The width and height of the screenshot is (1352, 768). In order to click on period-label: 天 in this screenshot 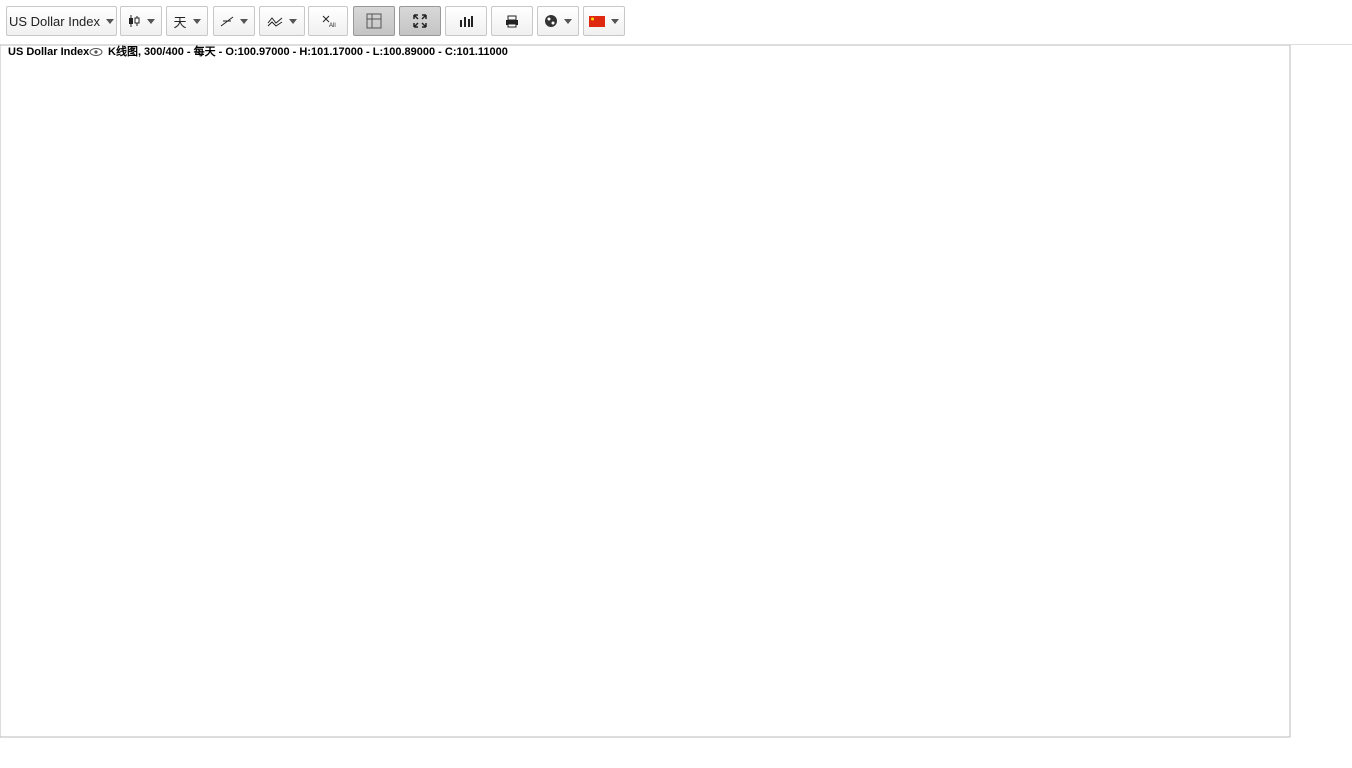, I will do `click(180, 22)`.